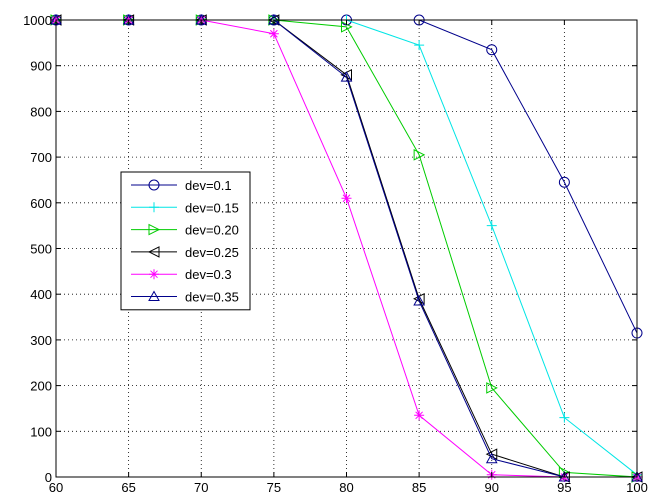  I want to click on legend-label: dev=0.1, so click(208, 185).